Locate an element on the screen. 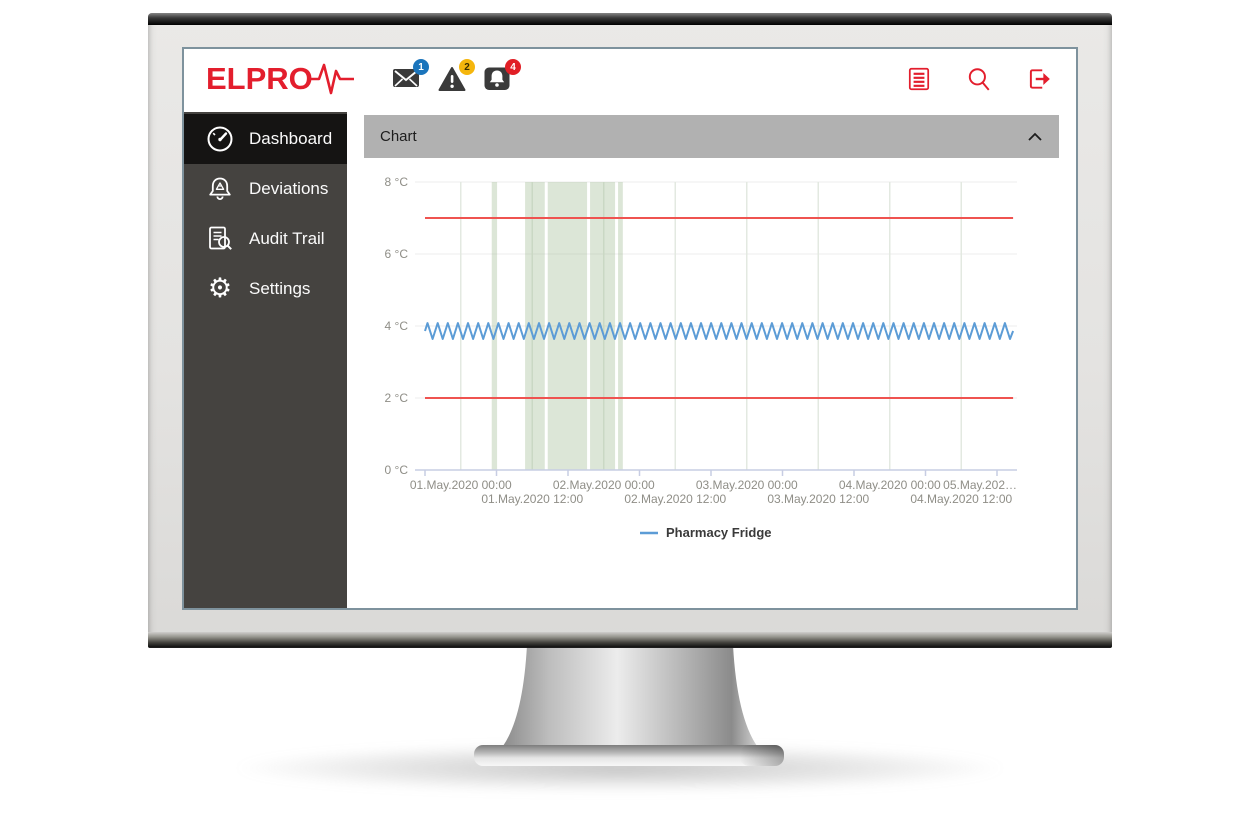 This screenshot has width=1240, height=833. warnings-button: 2 is located at coordinates (456, 76).